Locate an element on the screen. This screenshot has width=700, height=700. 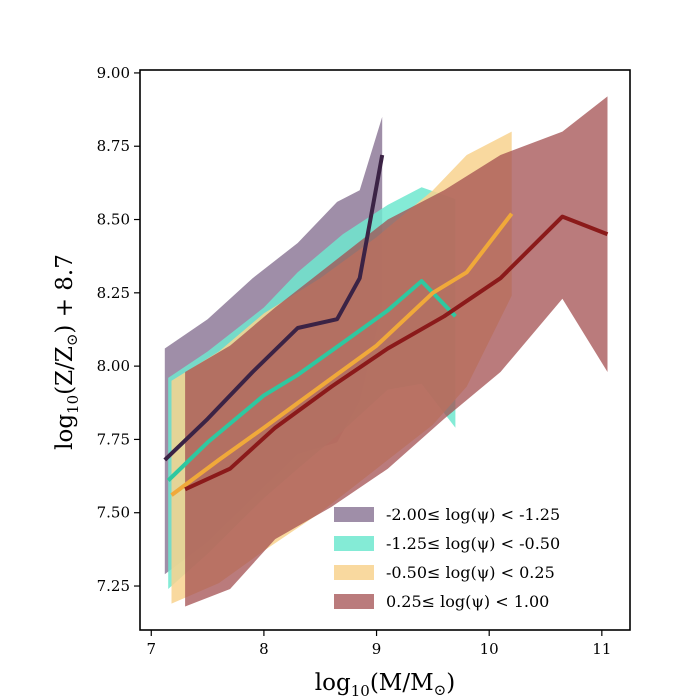
series-1-line is located at coordinates (274, 308).